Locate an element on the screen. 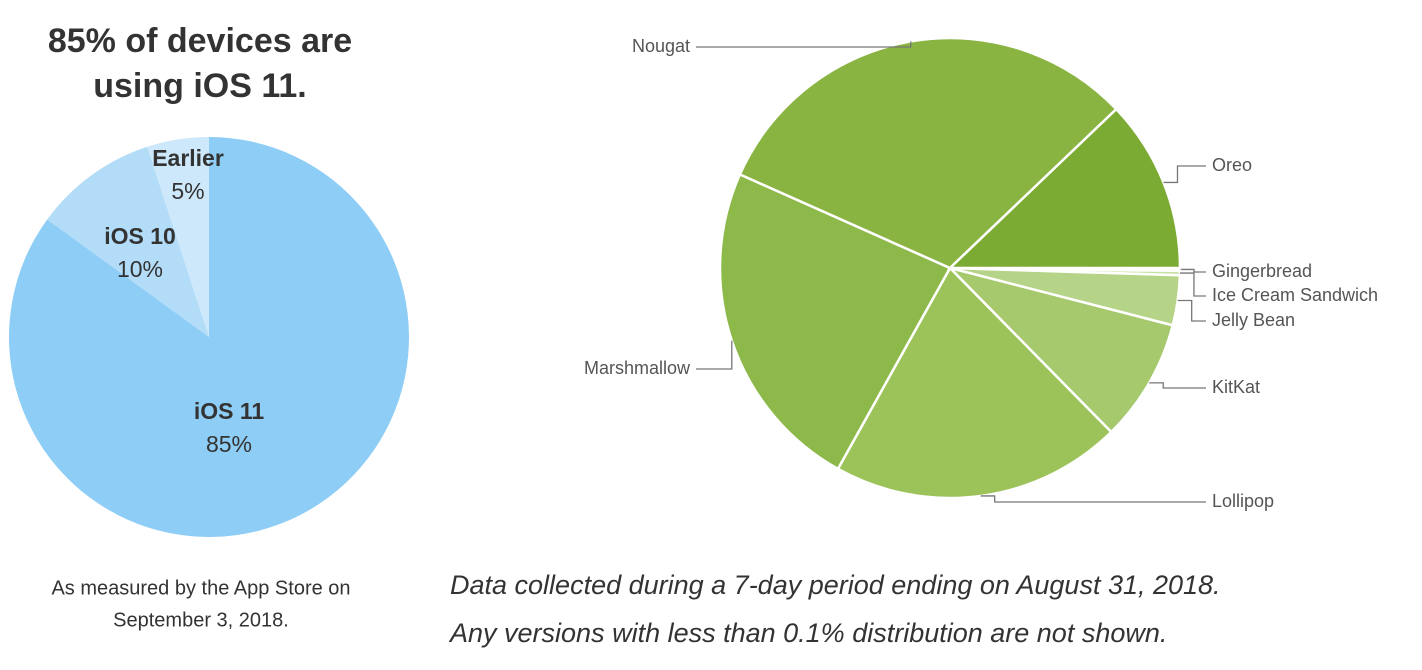  slice-label: Lollipop is located at coordinates (1243, 501).